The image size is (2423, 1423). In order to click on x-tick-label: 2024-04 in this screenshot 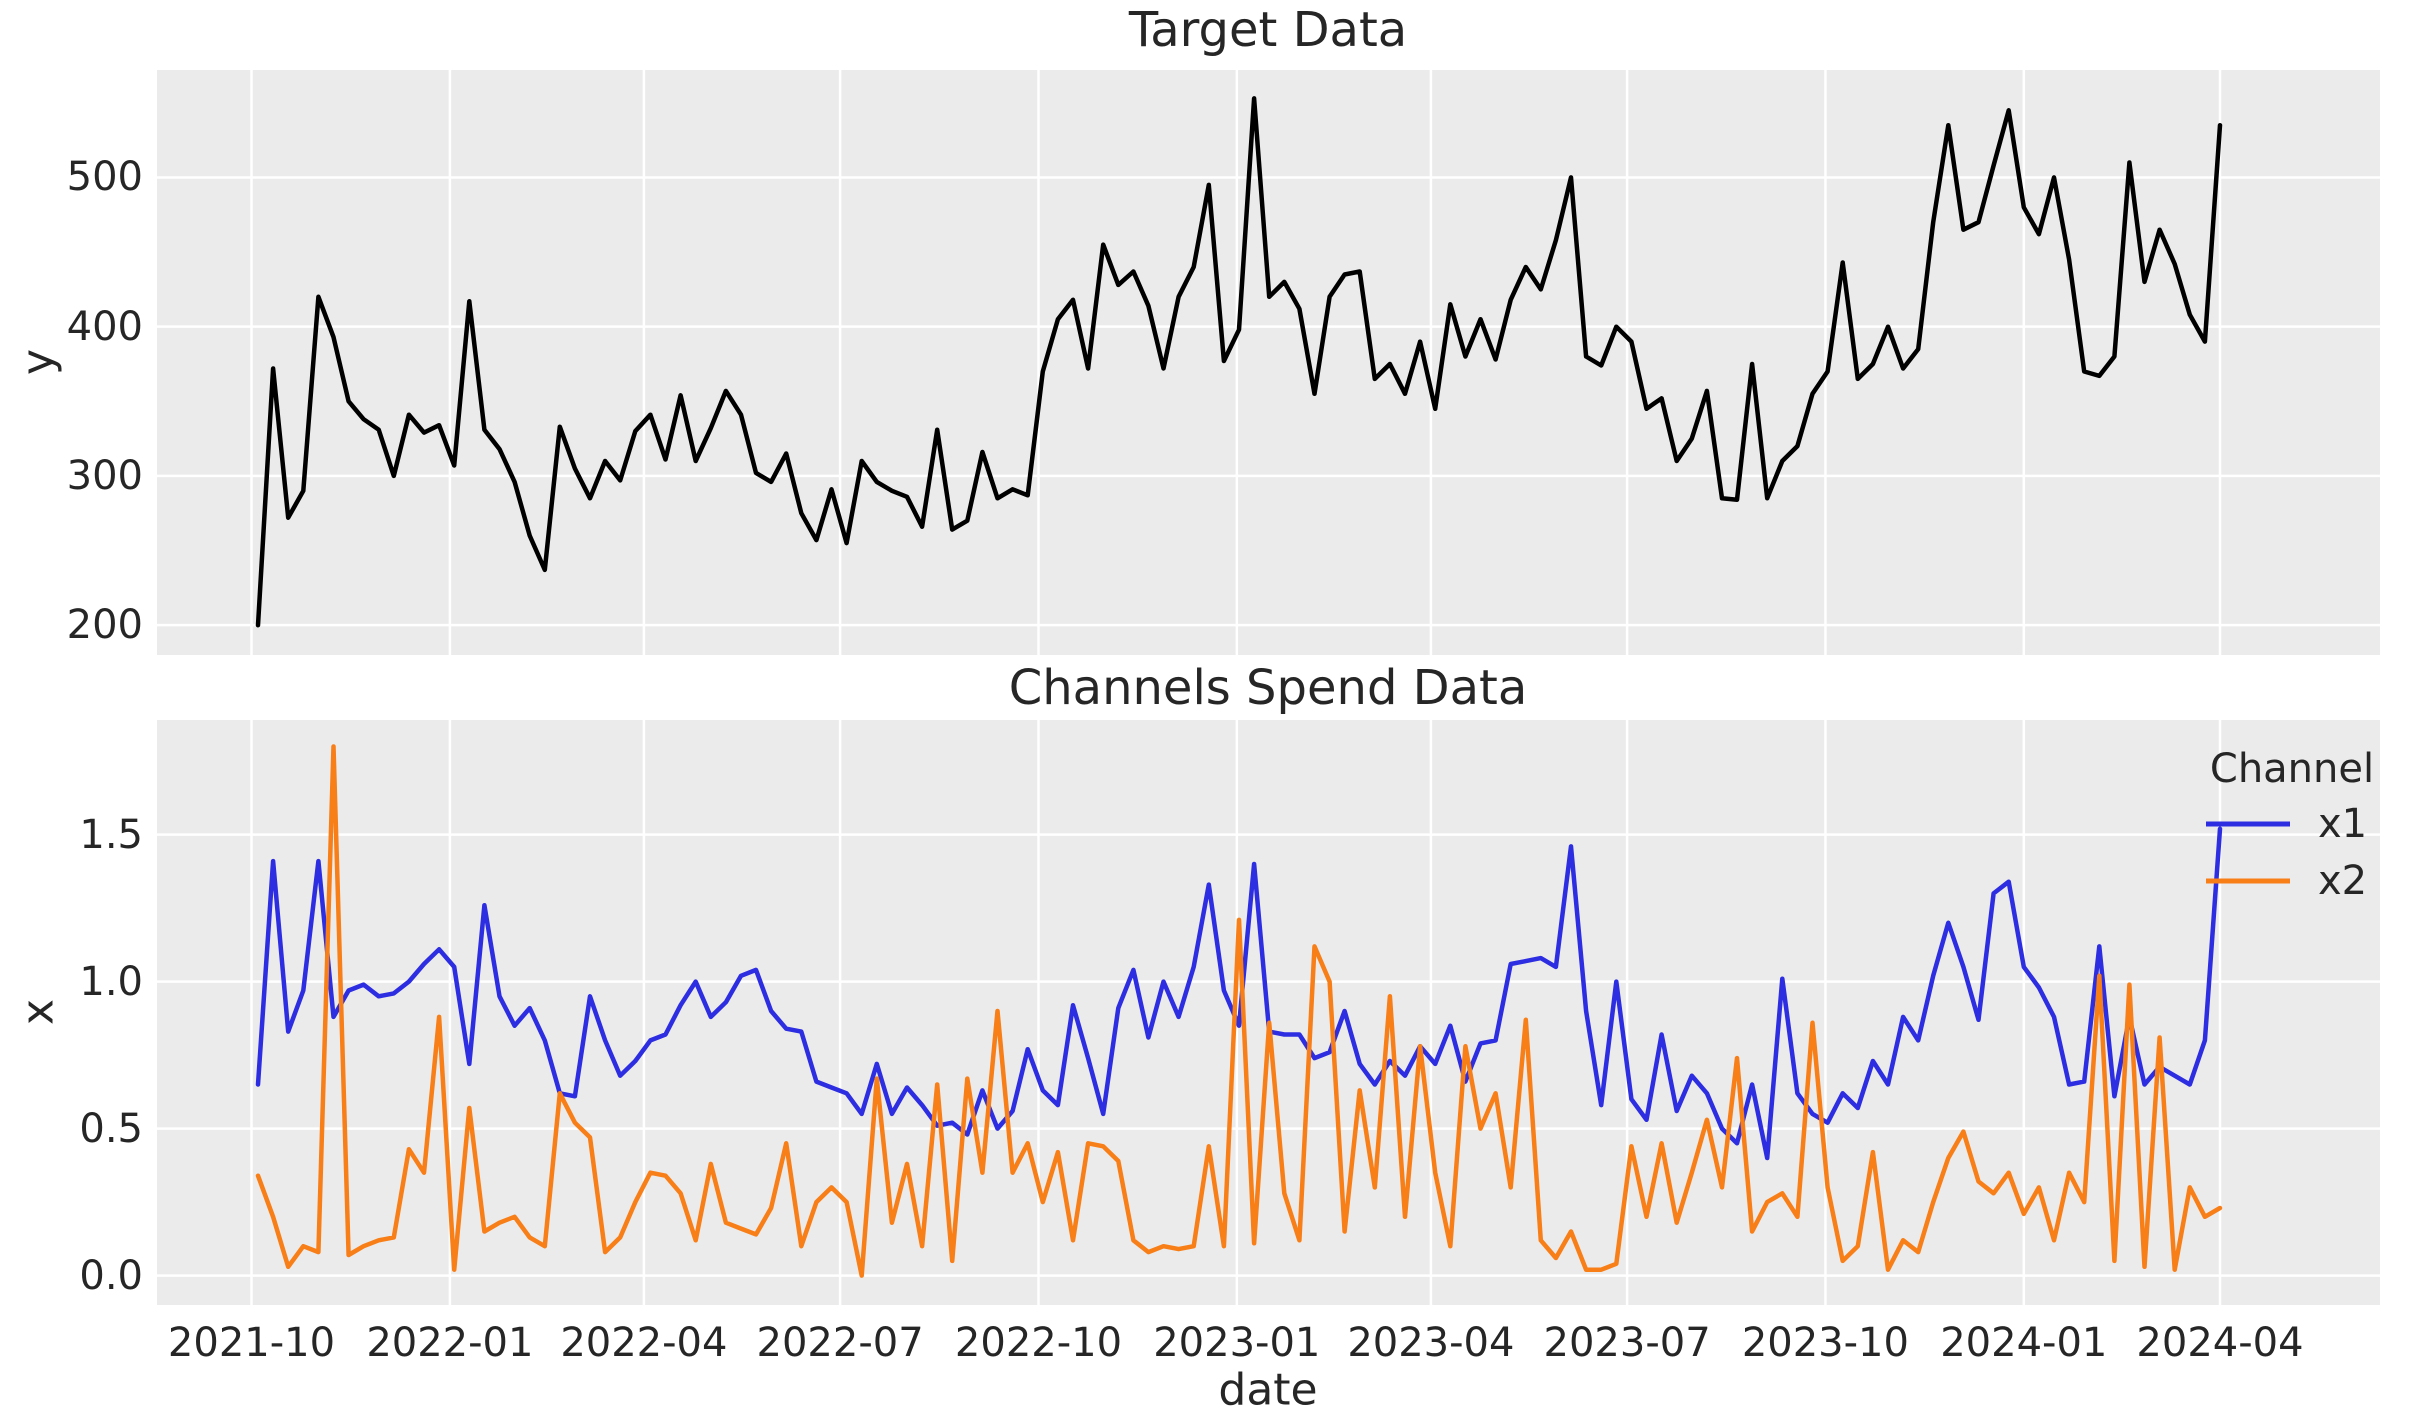, I will do `click(2220, 1343)`.